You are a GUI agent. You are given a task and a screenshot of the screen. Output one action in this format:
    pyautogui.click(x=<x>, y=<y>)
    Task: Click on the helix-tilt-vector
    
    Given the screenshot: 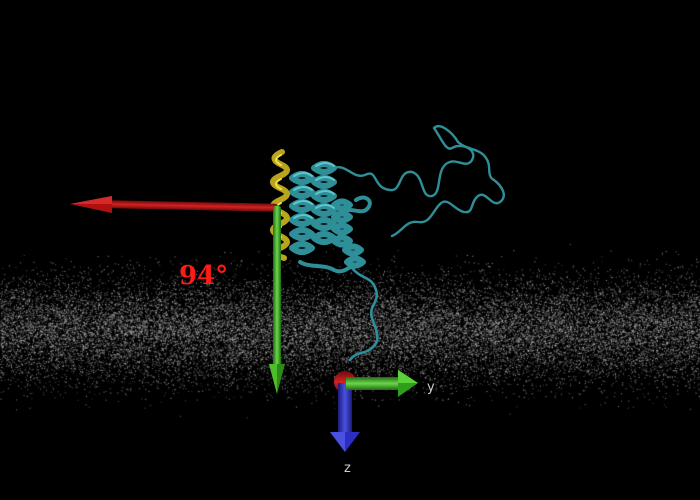 What is the action you would take?
    pyautogui.click(x=174, y=204)
    